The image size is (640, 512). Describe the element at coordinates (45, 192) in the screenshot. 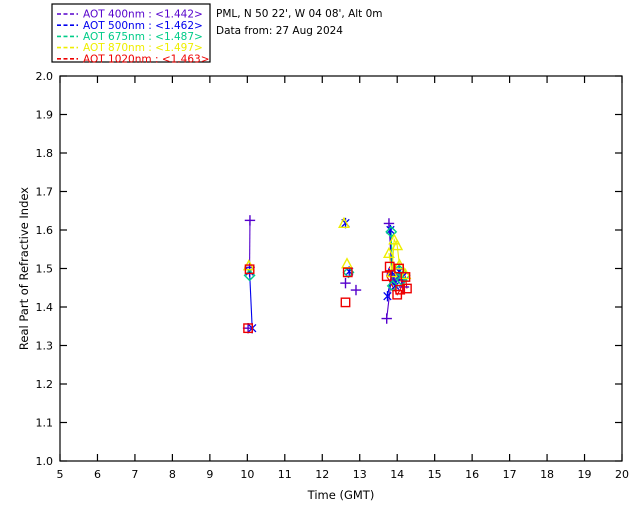

I see `y-tick-label: 1.7` at that location.